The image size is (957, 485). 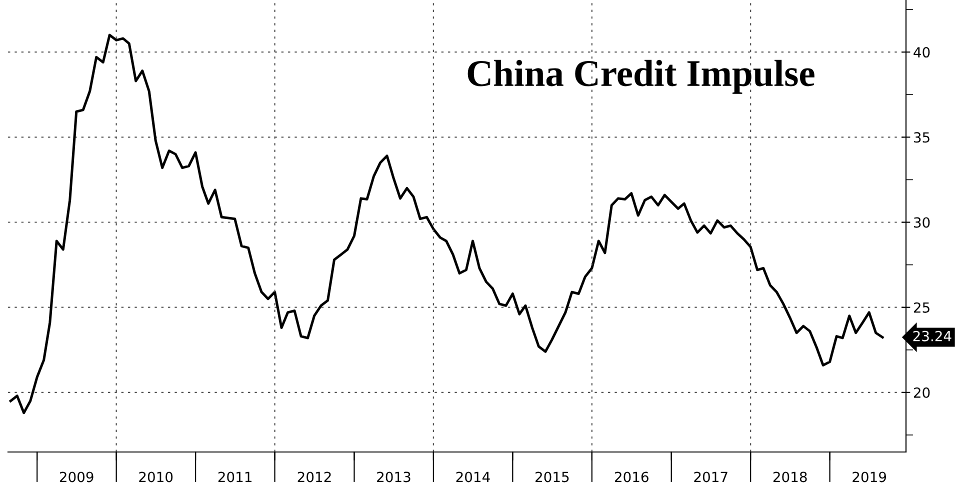 What do you see at coordinates (922, 137) in the screenshot?
I see `y-tick-label: 35` at bounding box center [922, 137].